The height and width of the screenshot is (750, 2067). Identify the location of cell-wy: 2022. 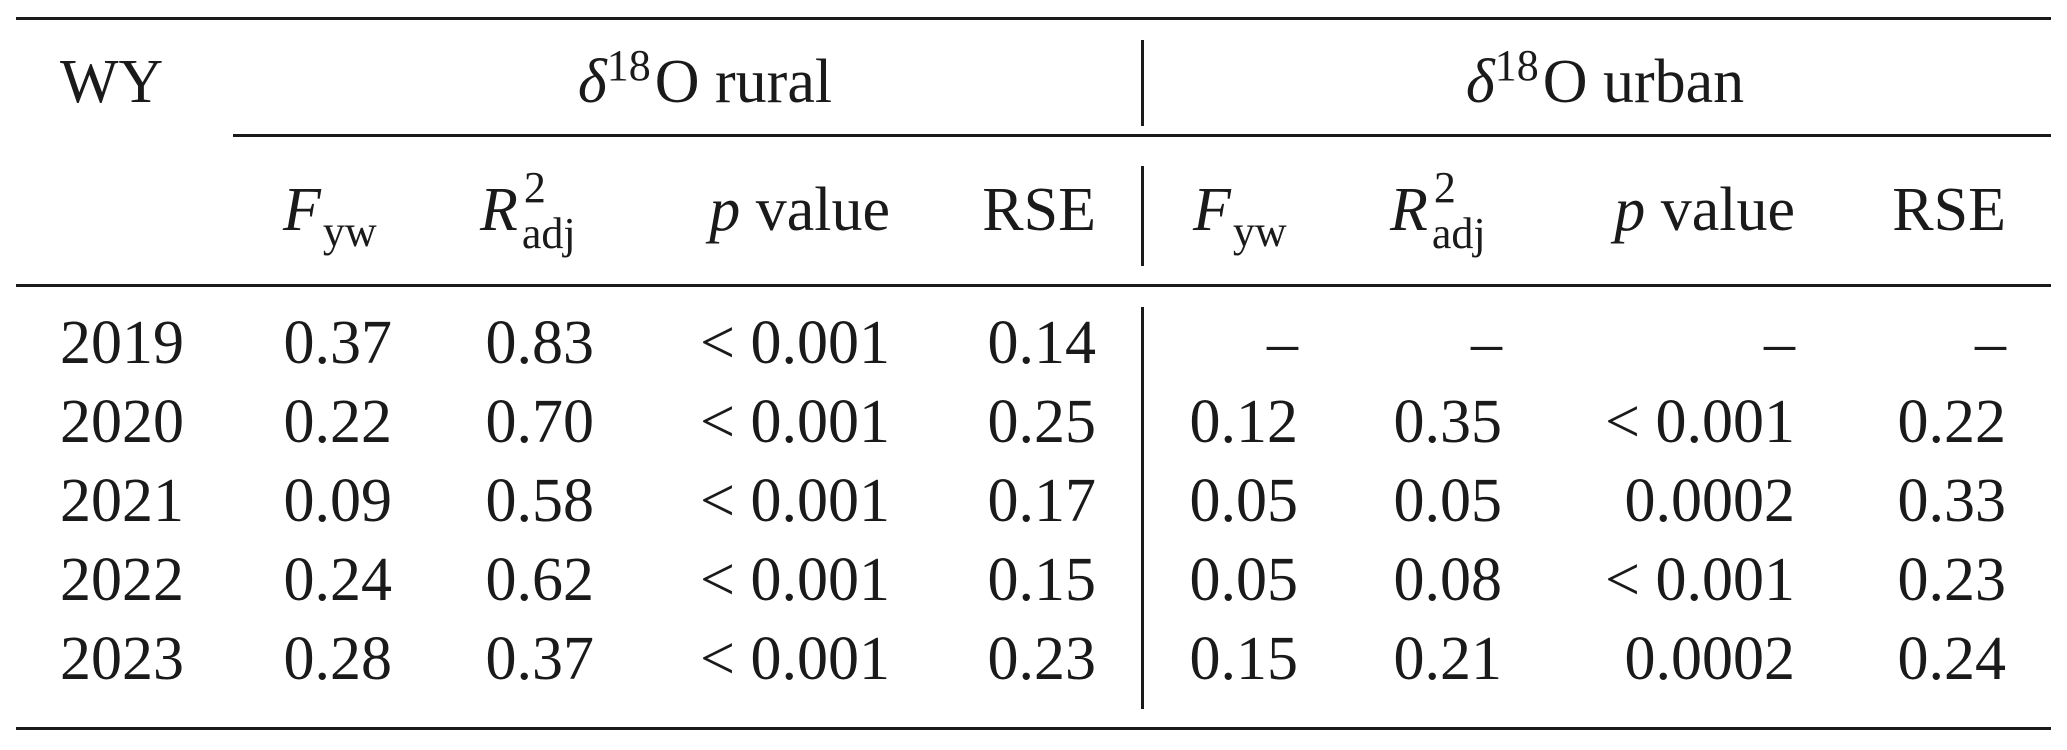
(122, 580).